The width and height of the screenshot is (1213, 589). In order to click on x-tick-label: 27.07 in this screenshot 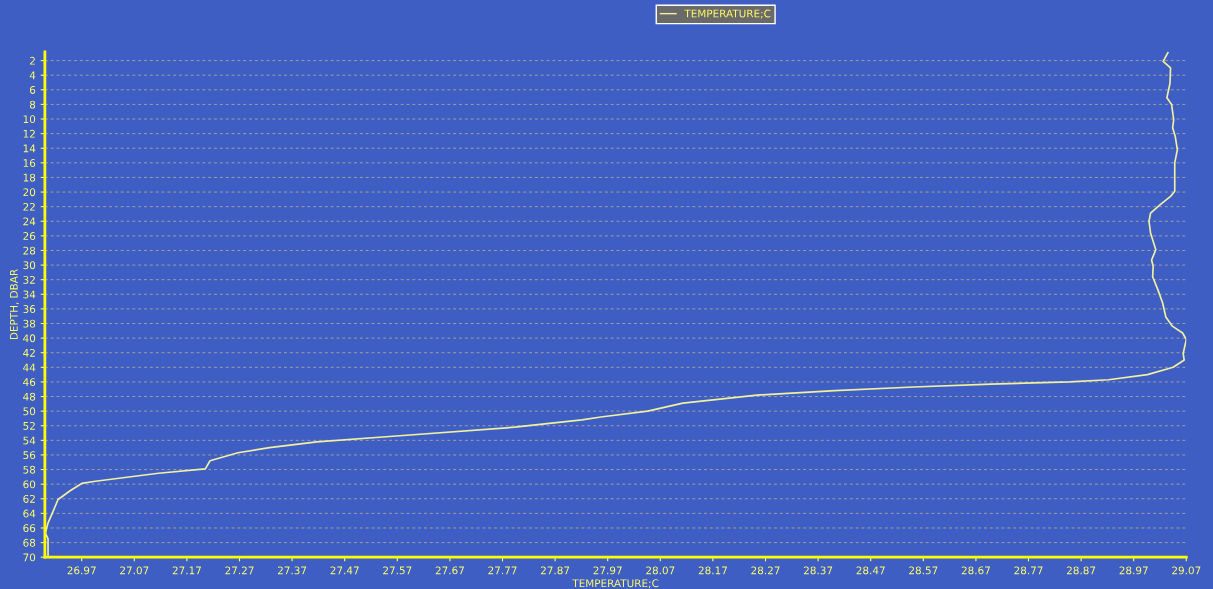, I will do `click(134, 570)`.